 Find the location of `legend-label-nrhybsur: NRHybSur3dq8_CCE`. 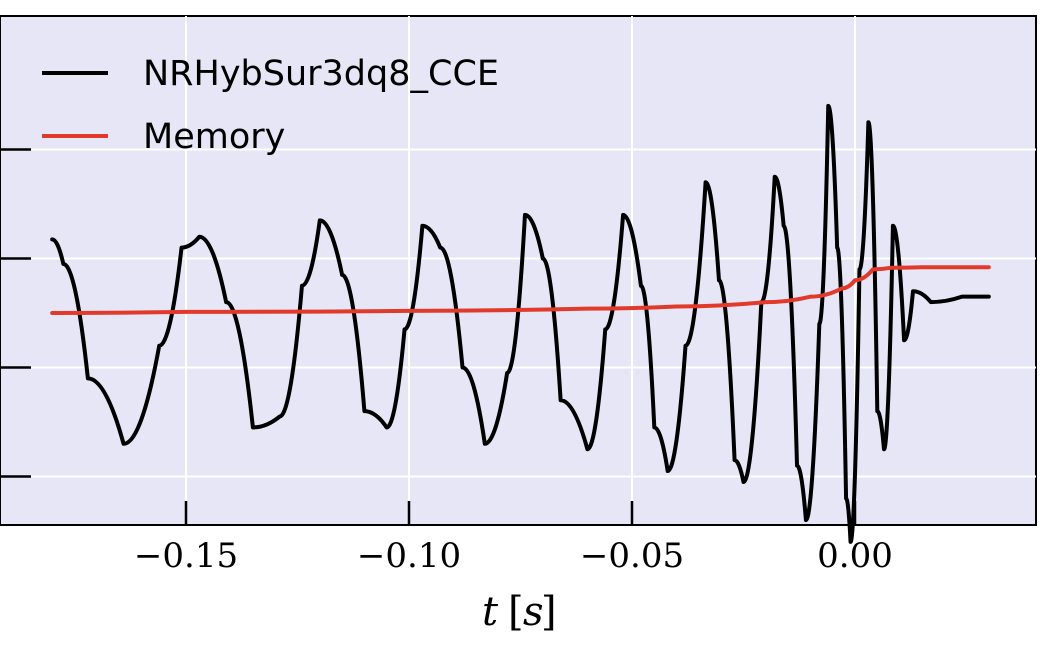

legend-label-nrhybsur: NRHybSur3dq8_CCE is located at coordinates (321, 74).